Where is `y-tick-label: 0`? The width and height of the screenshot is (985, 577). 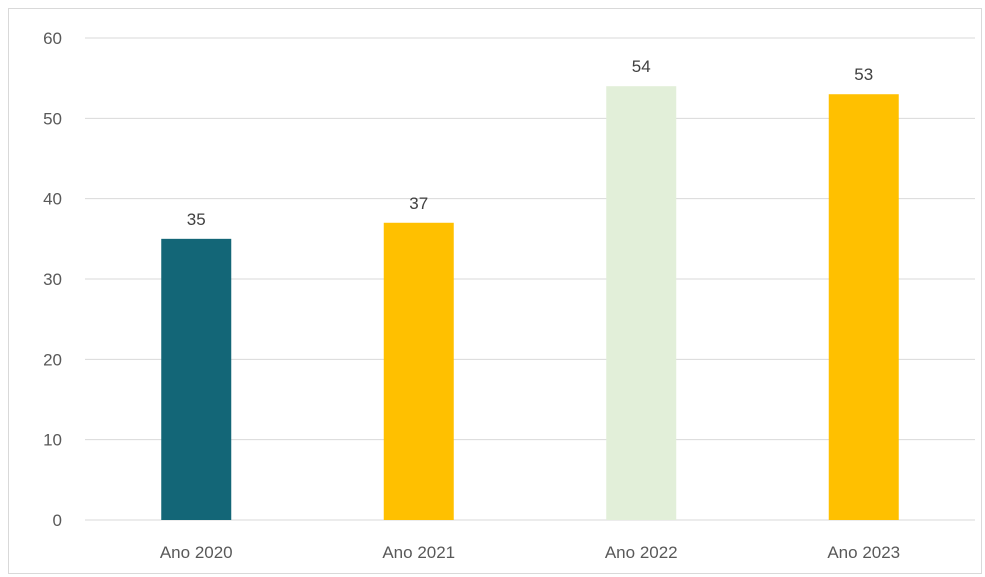 y-tick-label: 0 is located at coordinates (57, 520).